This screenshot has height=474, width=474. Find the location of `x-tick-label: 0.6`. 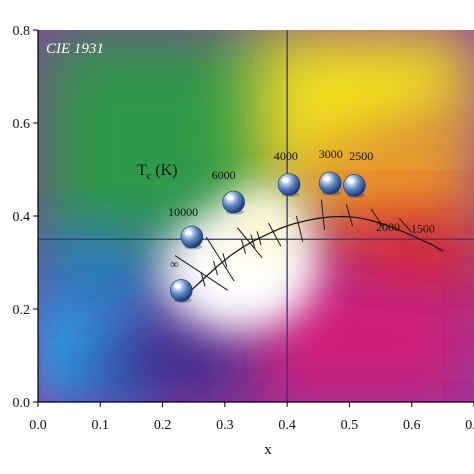

x-tick-label: 0.6 is located at coordinates (412, 425).